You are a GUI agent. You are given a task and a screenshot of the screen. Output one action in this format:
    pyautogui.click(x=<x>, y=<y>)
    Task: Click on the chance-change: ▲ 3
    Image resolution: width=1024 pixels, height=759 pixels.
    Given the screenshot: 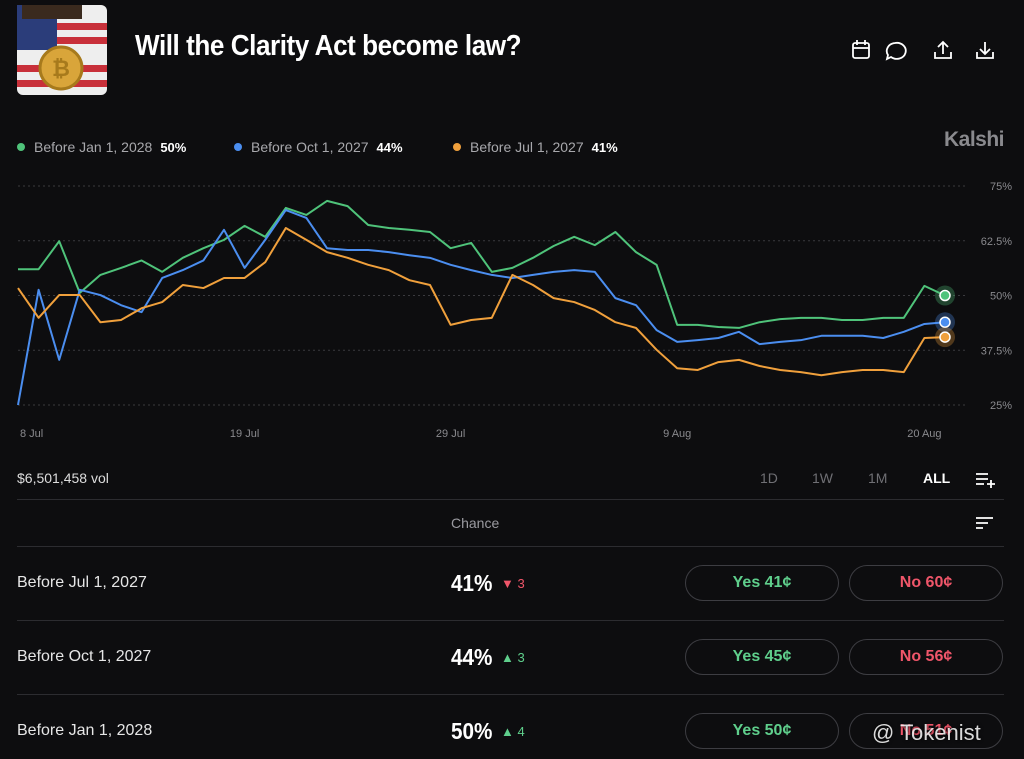 What is the action you would take?
    pyautogui.click(x=513, y=657)
    